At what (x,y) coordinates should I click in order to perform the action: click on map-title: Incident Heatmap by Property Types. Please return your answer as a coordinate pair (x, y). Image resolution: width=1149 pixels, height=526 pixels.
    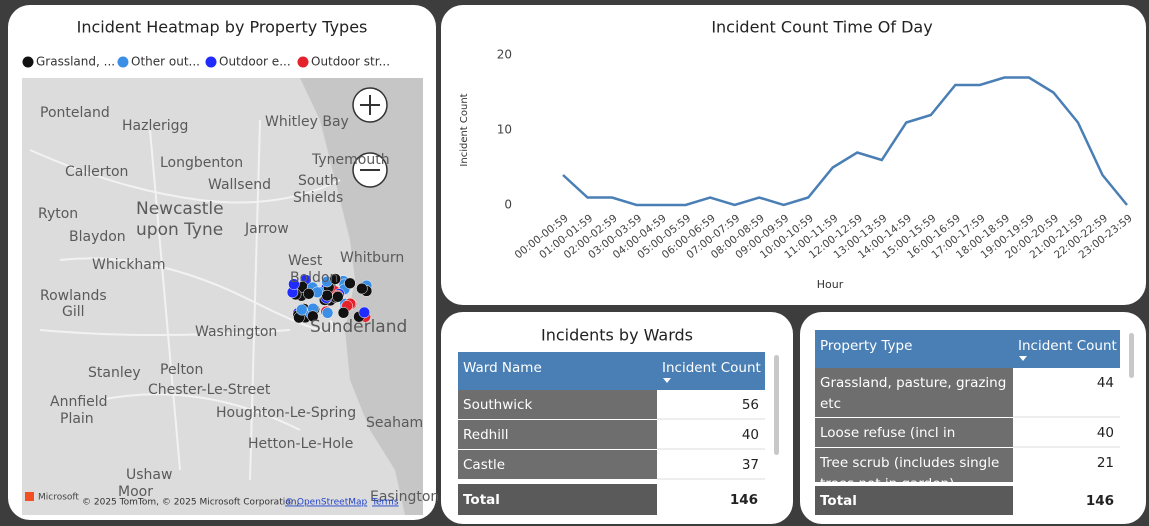
    Looking at the image, I should click on (222, 27).